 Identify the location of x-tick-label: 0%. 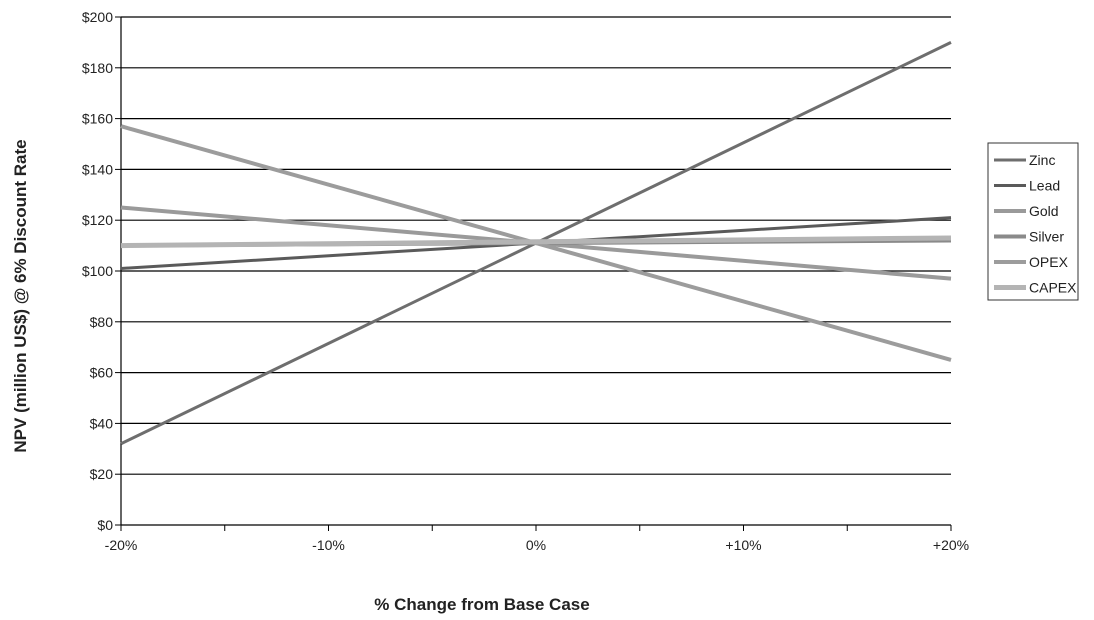
(536, 545).